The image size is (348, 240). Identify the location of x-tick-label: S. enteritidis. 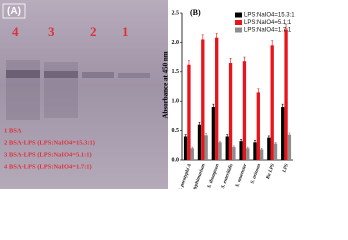
(228, 176).